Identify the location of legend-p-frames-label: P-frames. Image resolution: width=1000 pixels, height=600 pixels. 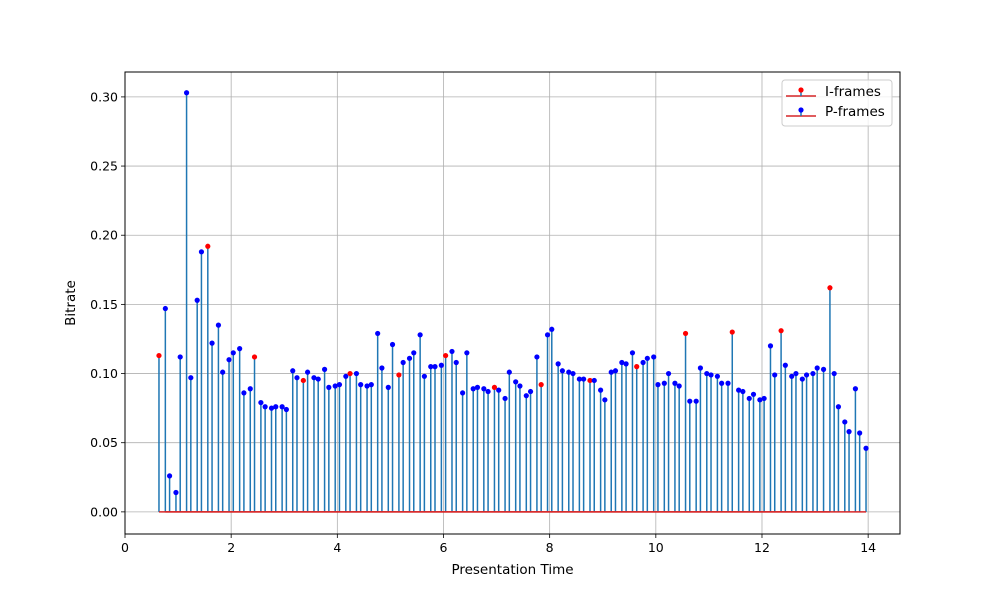
(855, 112).